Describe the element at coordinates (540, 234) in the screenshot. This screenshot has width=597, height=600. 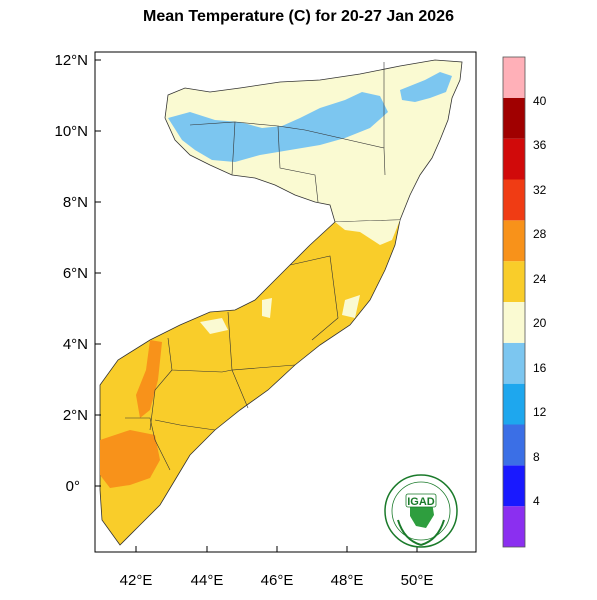
I see `colorbar-label: 28` at that location.